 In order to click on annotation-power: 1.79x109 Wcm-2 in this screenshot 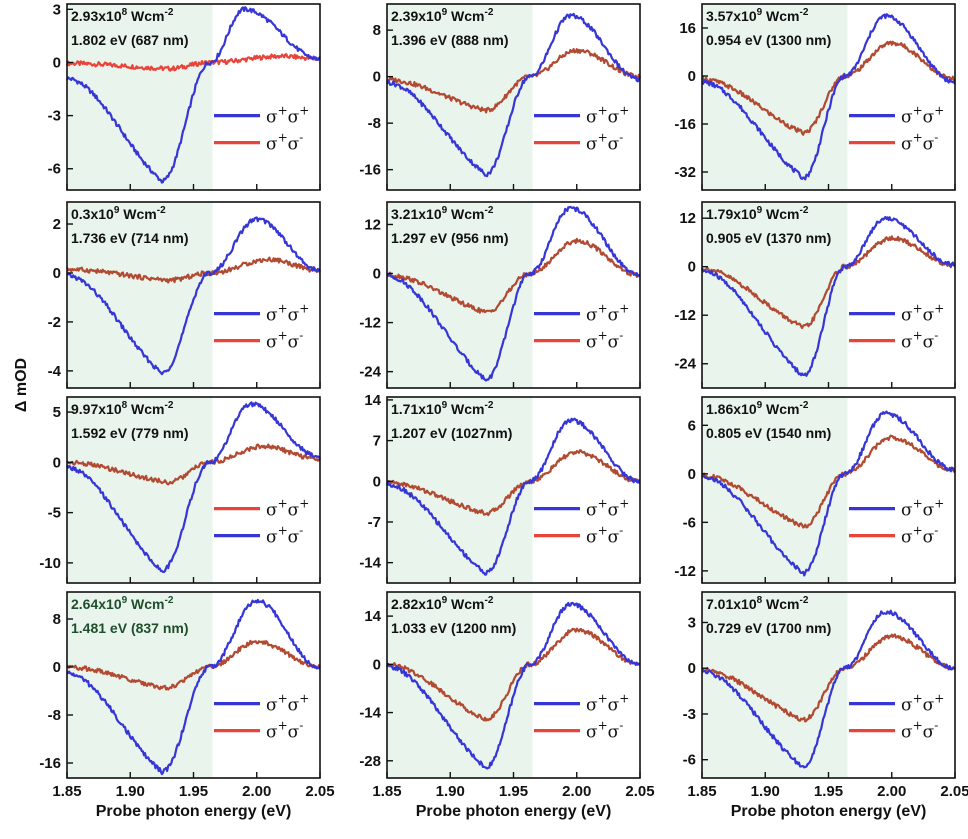, I will do `click(757, 213)`.